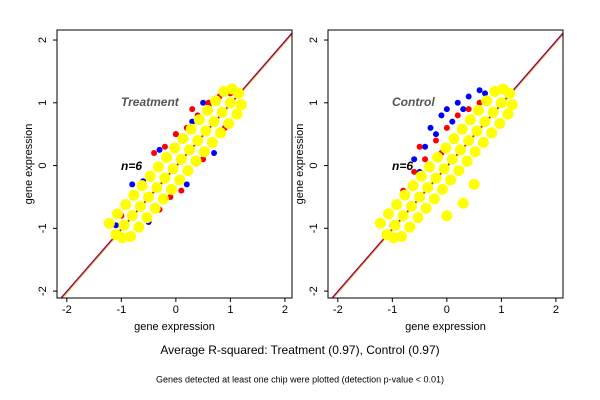 The width and height of the screenshot is (600, 400). I want to click on x-axis-label: gene expression, so click(174, 327).